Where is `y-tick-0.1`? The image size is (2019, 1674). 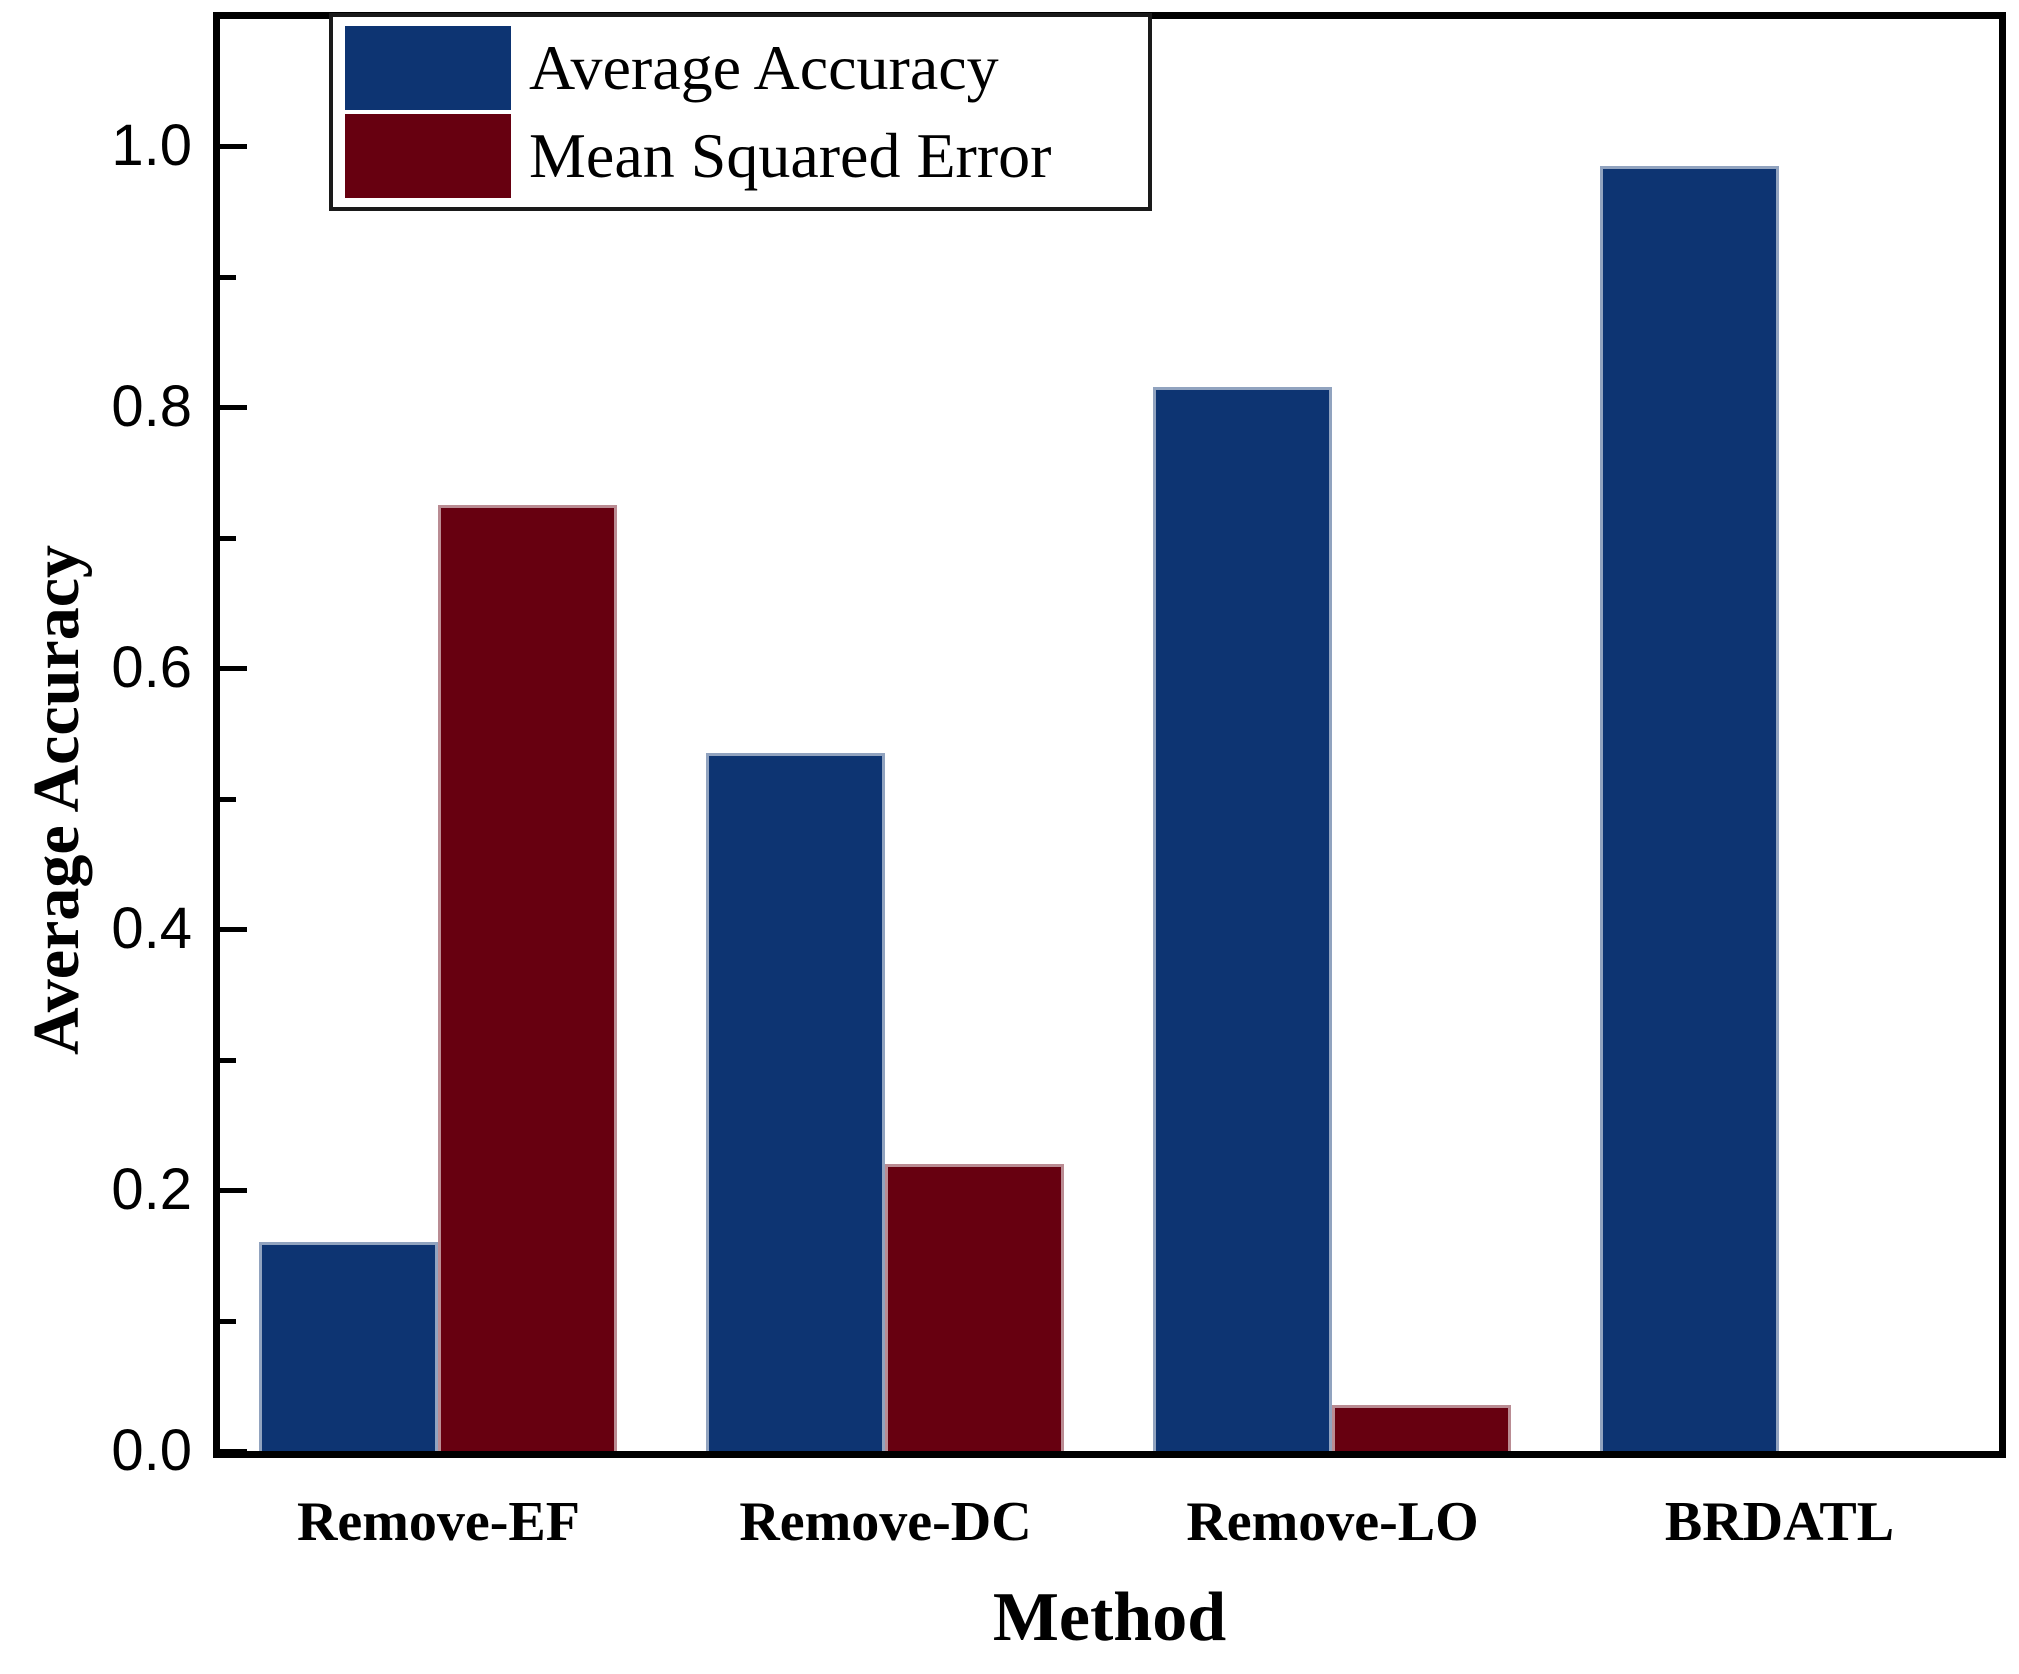 y-tick-0.1 is located at coordinates (228, 1321).